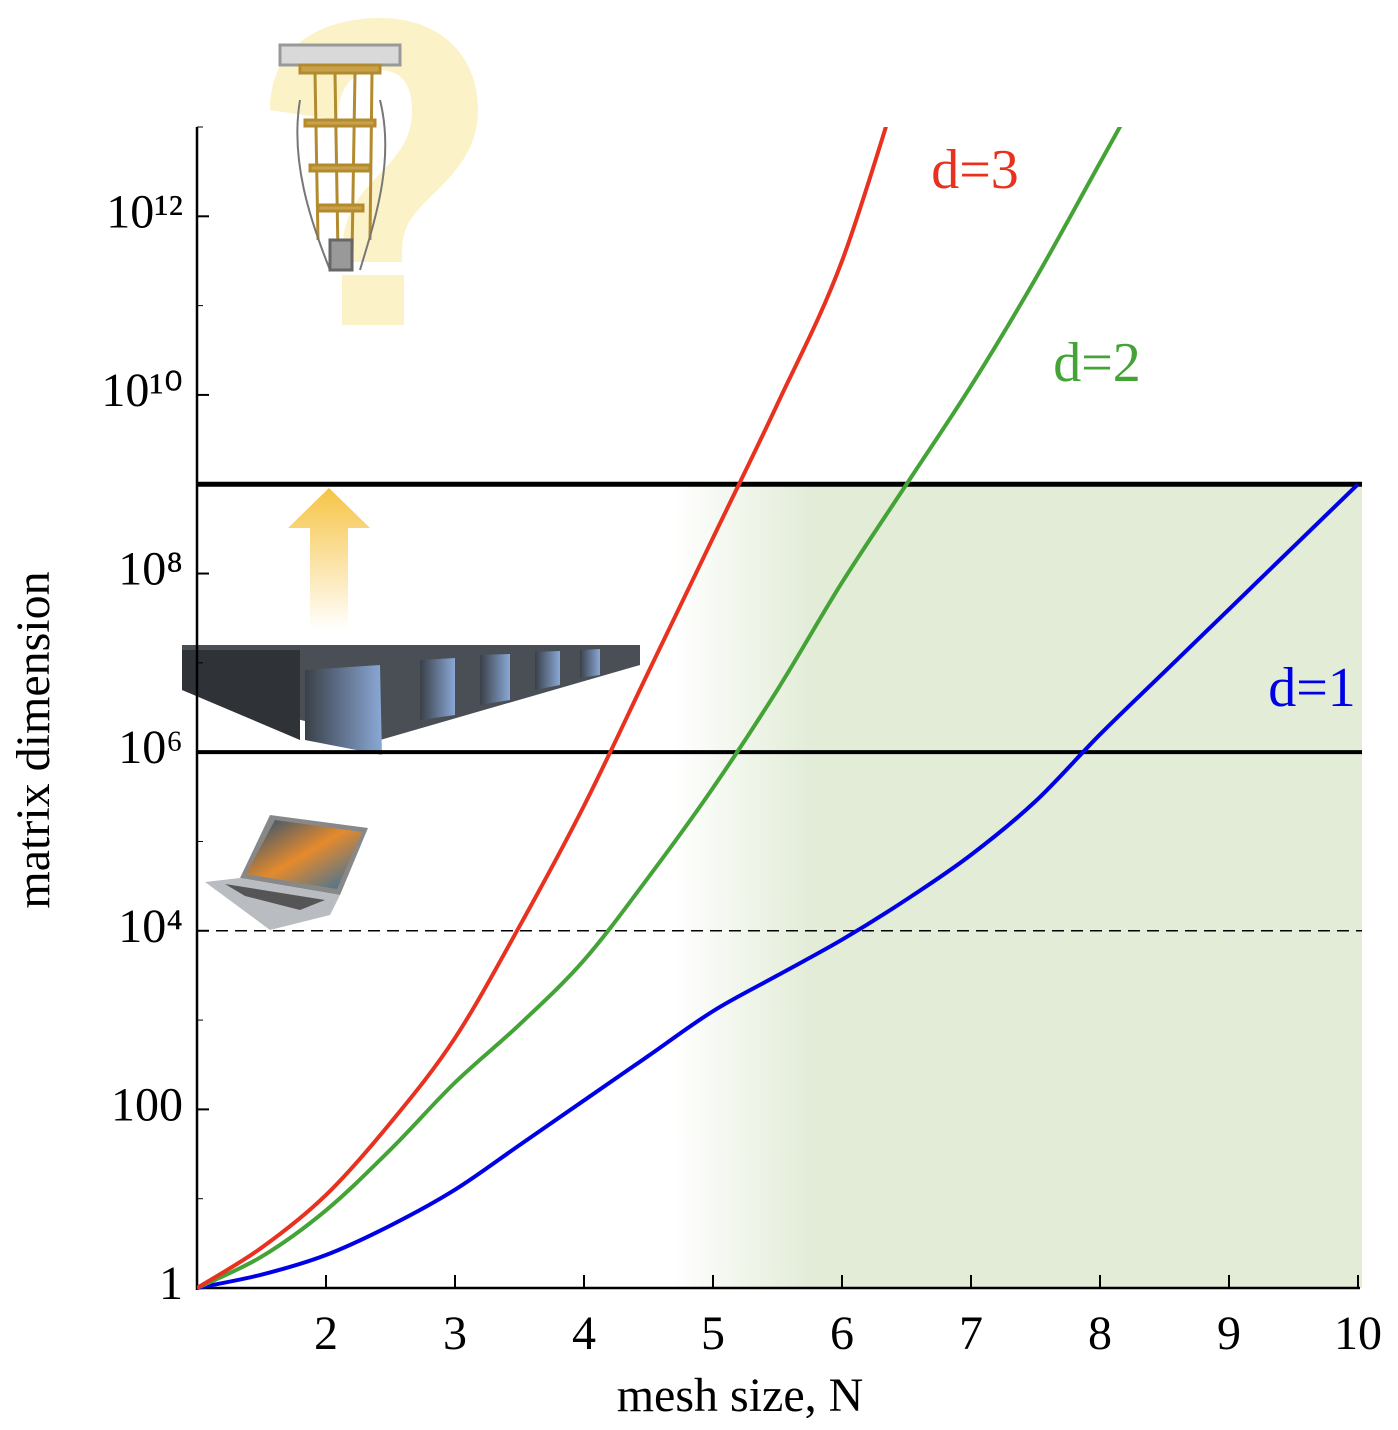 This screenshot has width=1398, height=1430. I want to click on x-tick-label: 3, so click(455, 1333).